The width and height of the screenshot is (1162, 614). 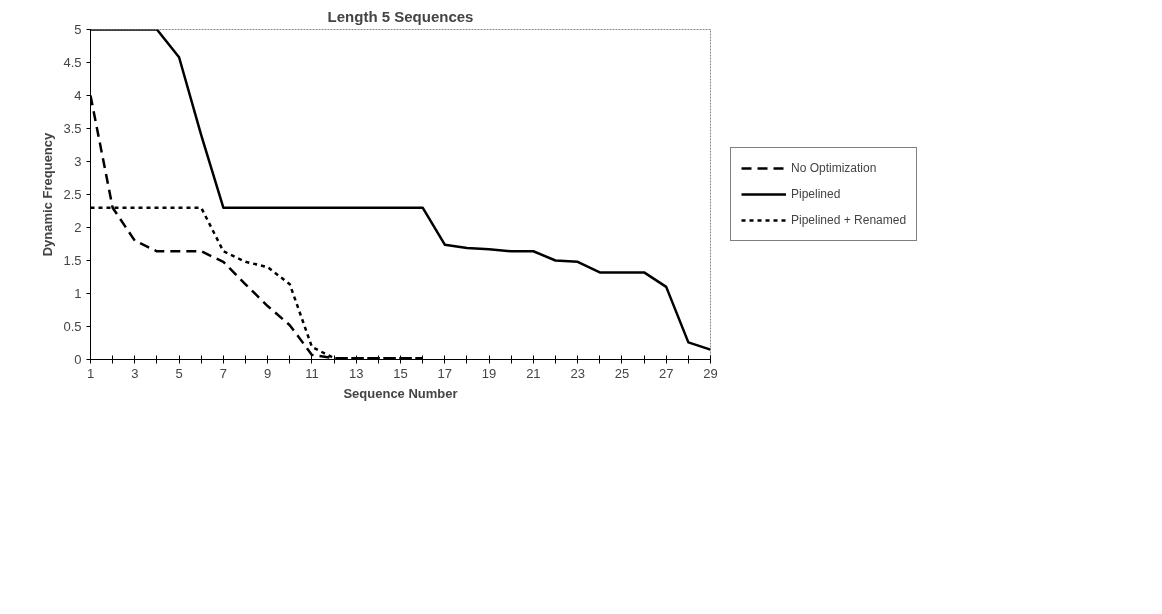 What do you see at coordinates (356, 373) in the screenshot?
I see `x-tick-label: 13` at bounding box center [356, 373].